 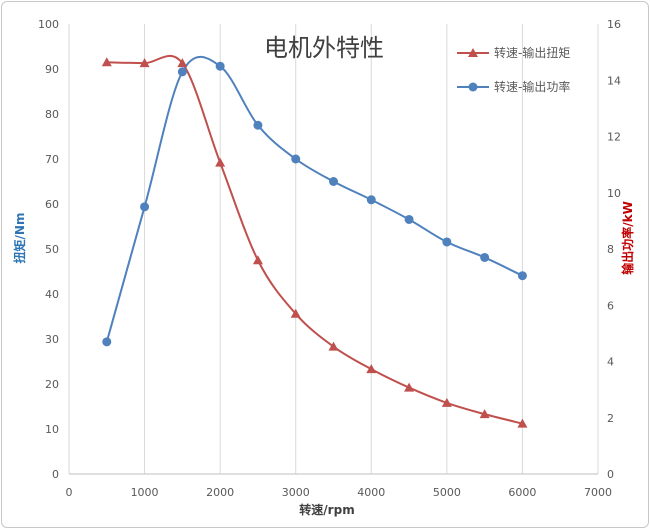 I want to click on right-tick-label-0: 0, so click(x=610, y=474).